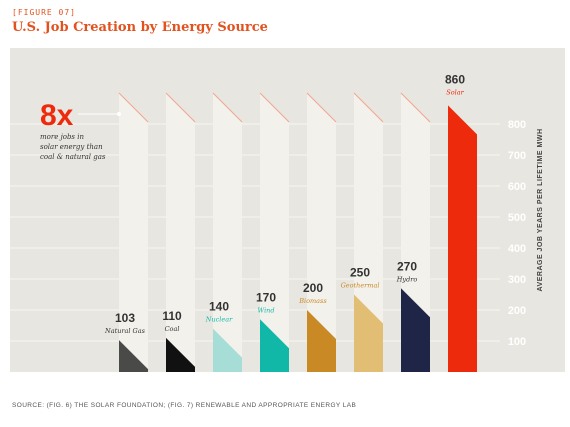  I want to click on chart-title: U.S. Job Creation by Energy Source, so click(140, 27).